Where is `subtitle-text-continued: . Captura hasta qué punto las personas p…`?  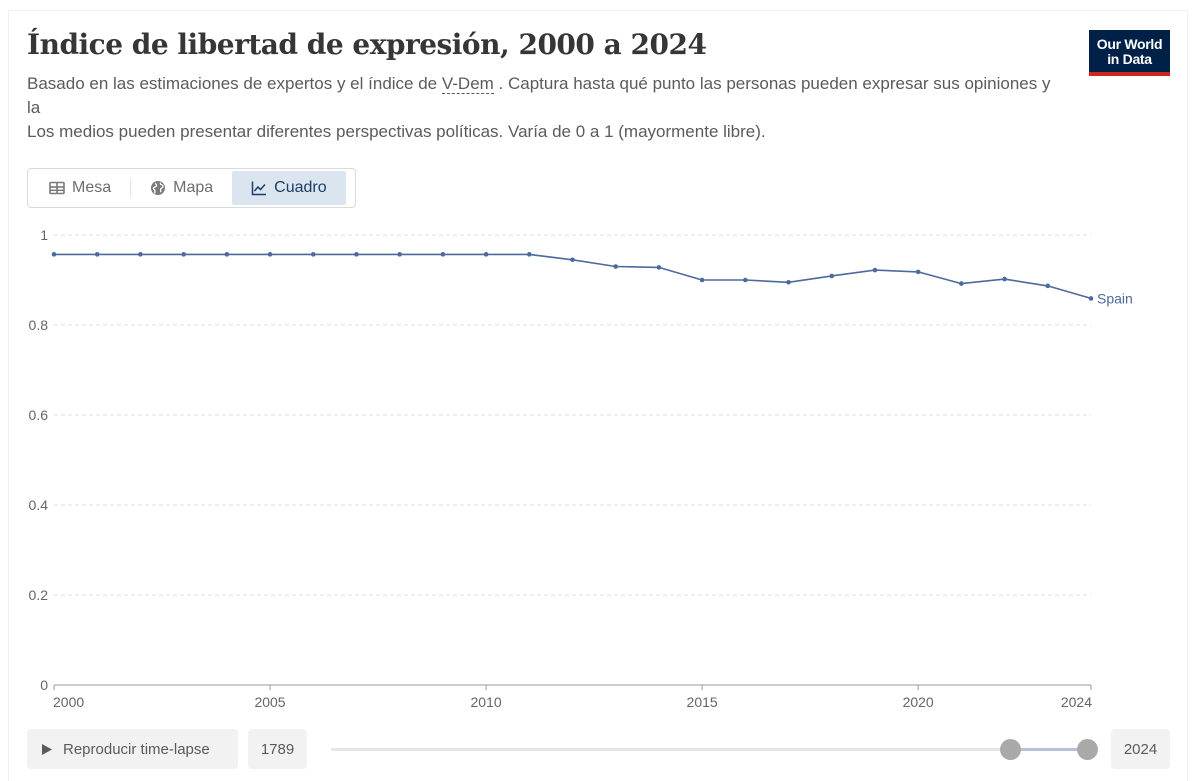
subtitle-text-continued: . Captura hasta qué punto las personas p… is located at coordinates (539, 95).